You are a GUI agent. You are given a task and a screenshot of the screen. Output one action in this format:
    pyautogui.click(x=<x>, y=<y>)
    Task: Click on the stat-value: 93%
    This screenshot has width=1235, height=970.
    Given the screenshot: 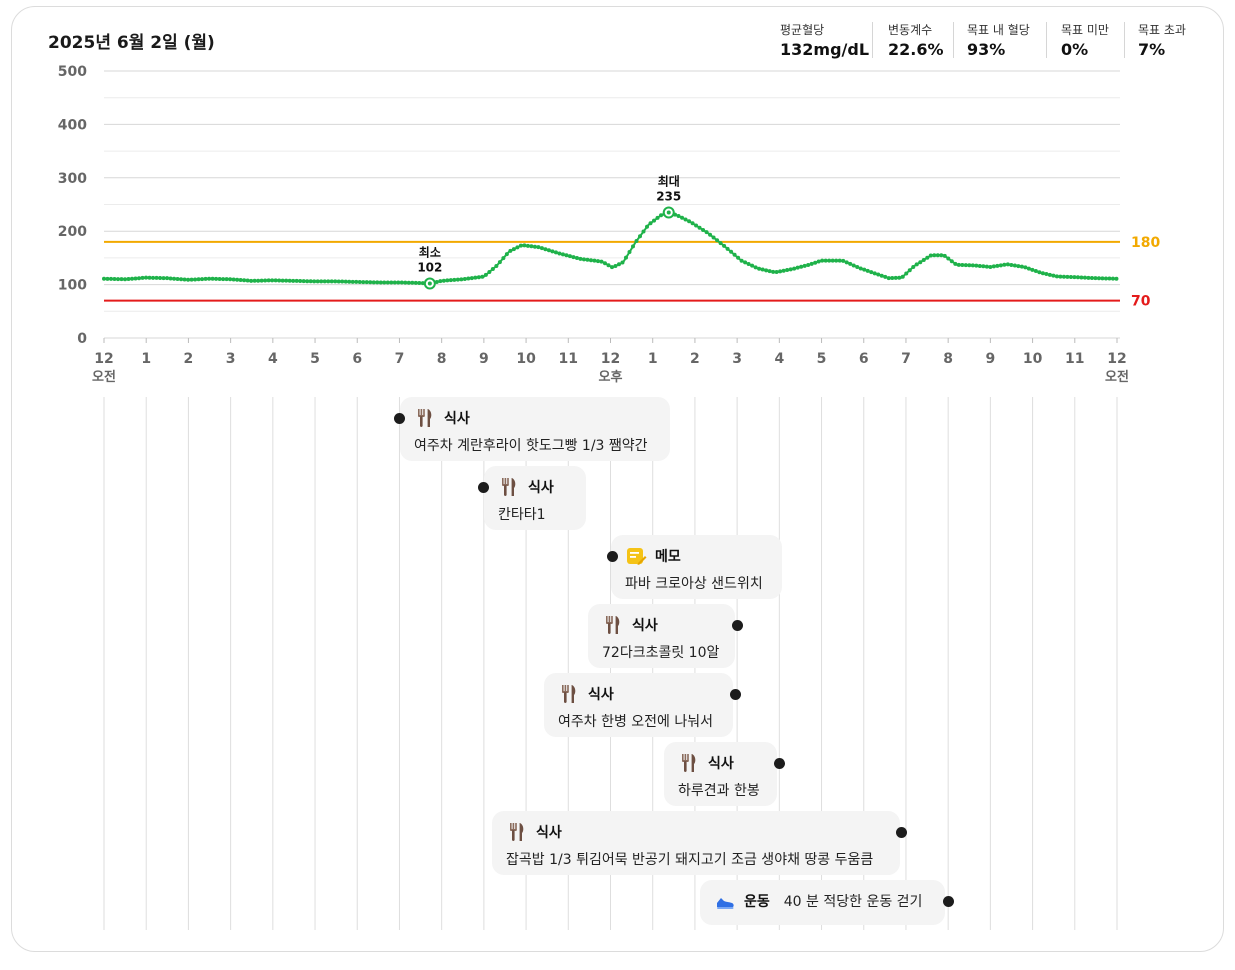 What is the action you would take?
    pyautogui.click(x=986, y=49)
    